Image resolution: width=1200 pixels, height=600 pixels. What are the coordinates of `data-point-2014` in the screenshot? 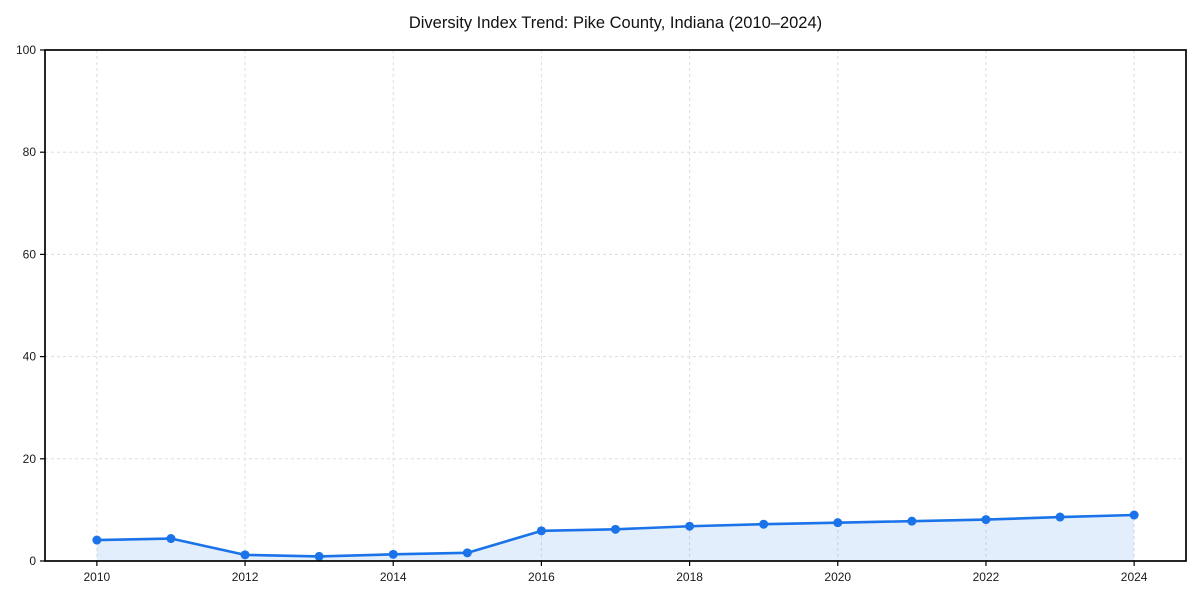 It's located at (393, 554).